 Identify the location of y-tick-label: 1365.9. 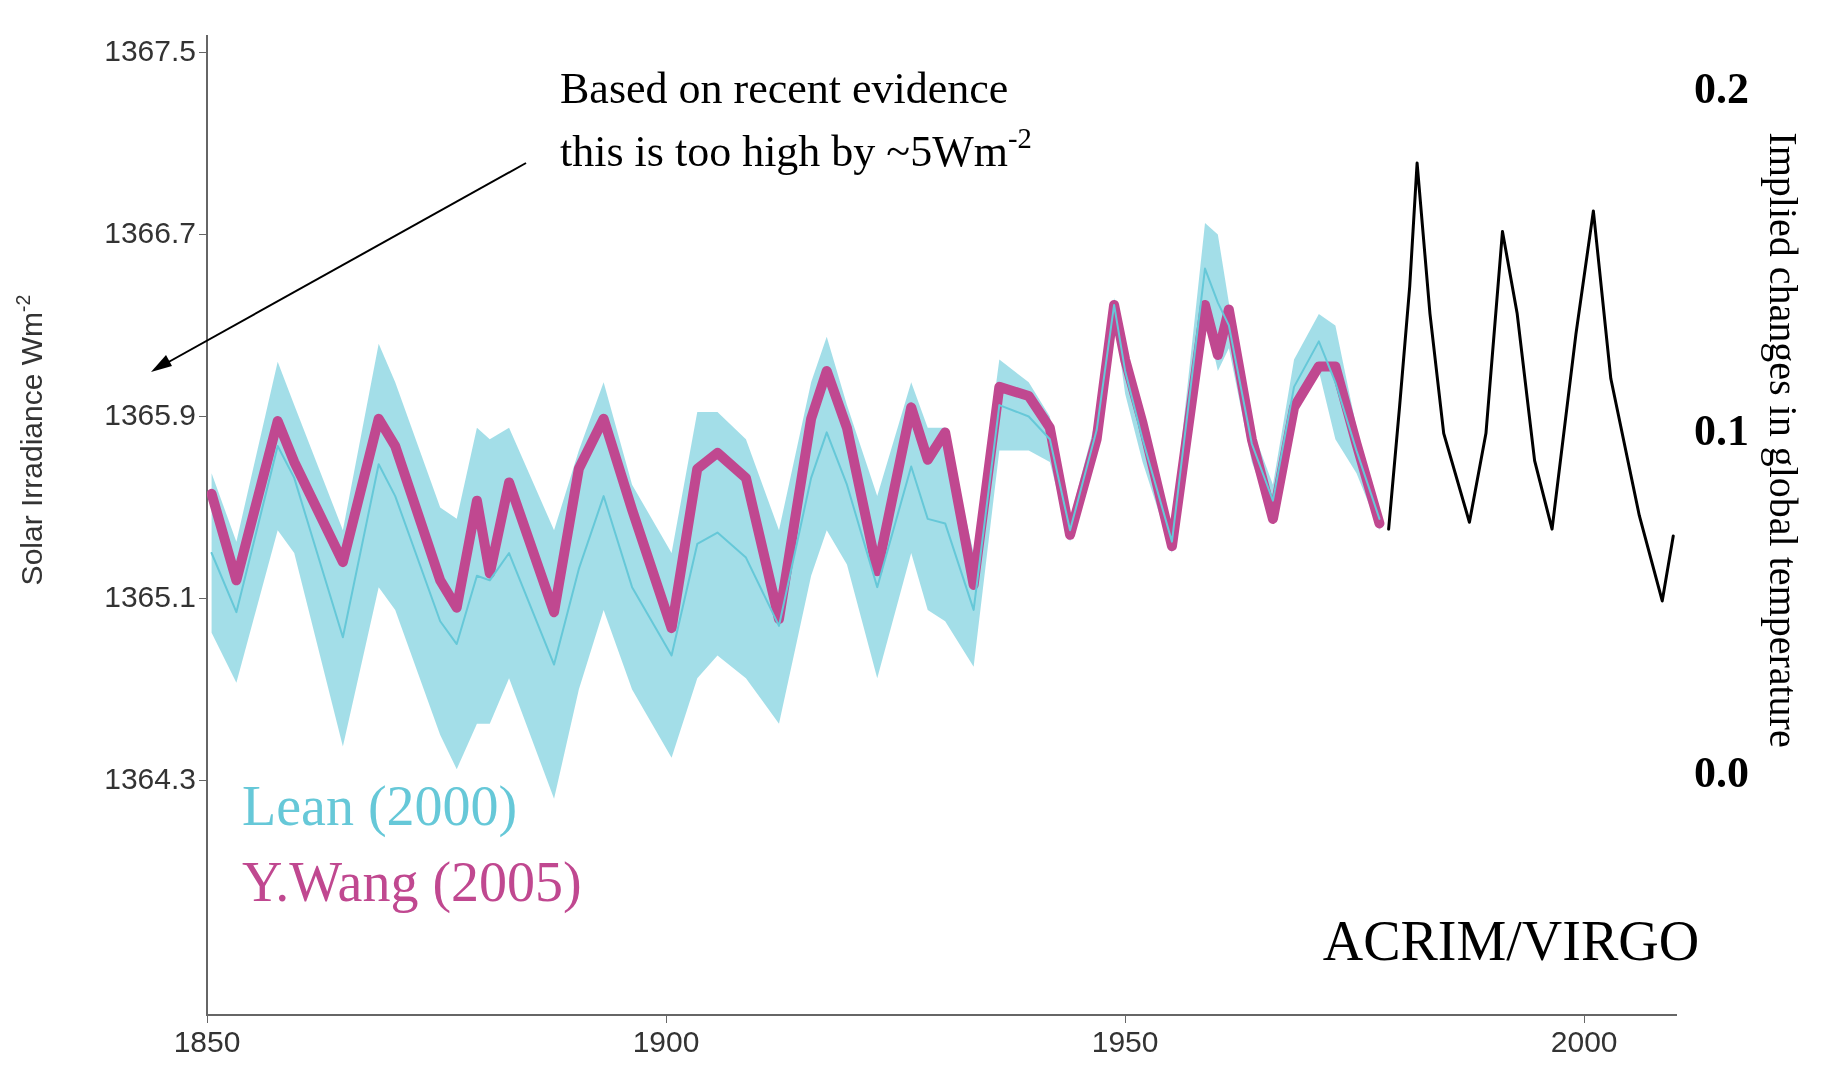
(150, 414).